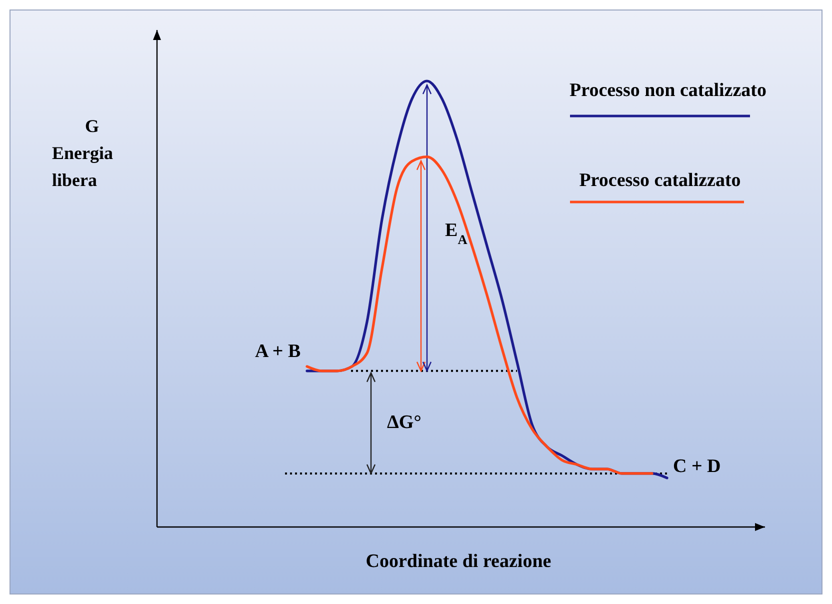  Describe the element at coordinates (668, 90) in the screenshot. I see `text: Processo non catalizzato` at that location.